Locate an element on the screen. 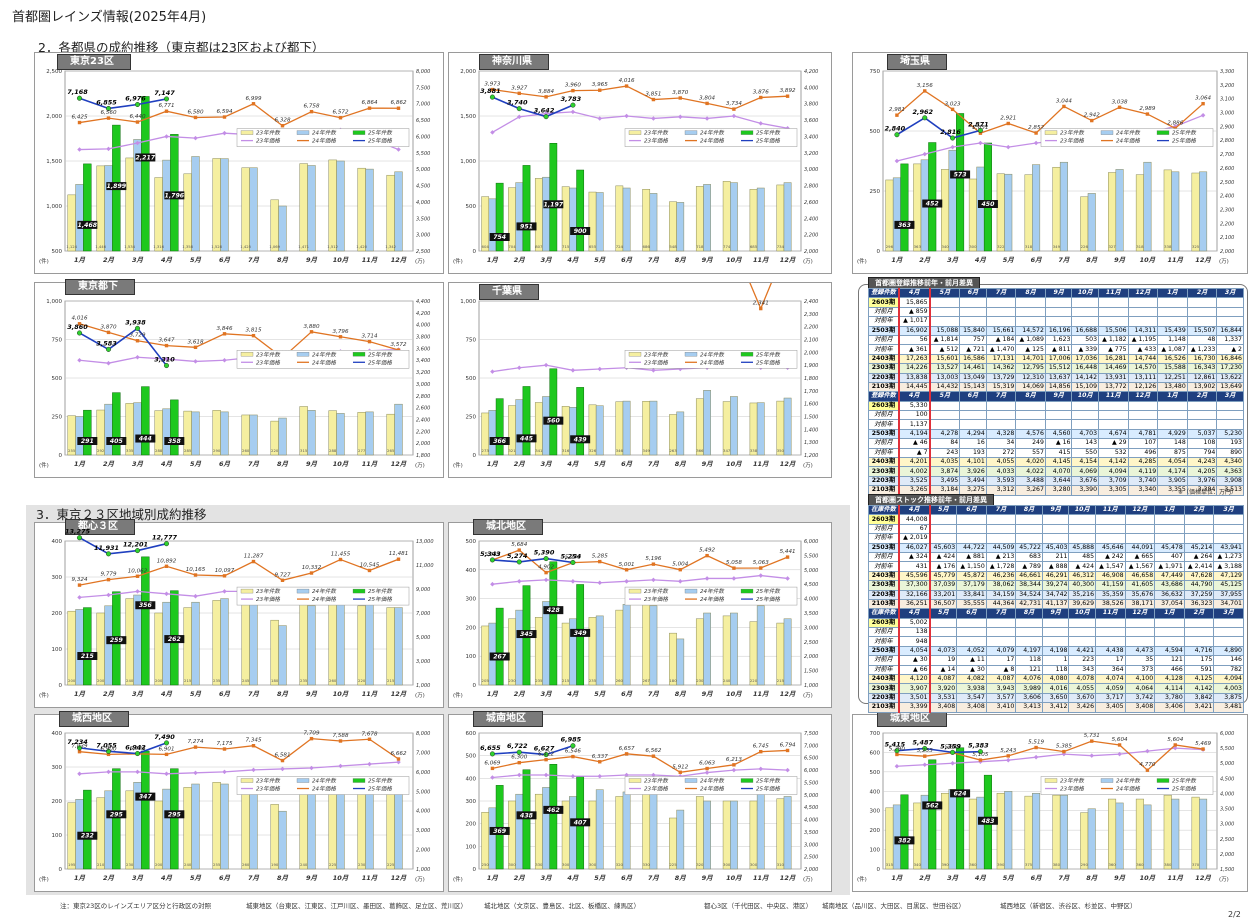  legend-label: 23年件数 is located at coordinates (268, 591).